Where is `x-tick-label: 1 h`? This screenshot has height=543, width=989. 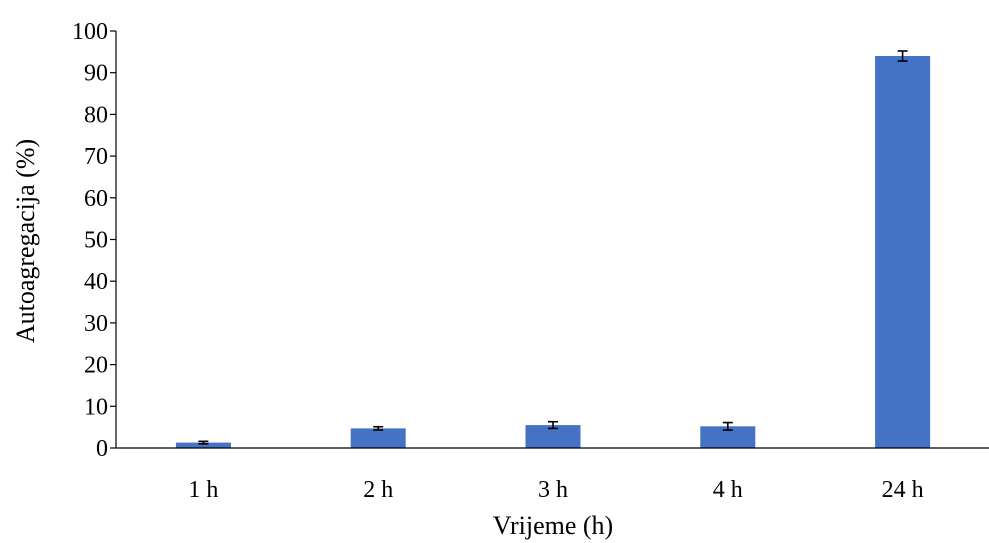
x-tick-label: 1 h is located at coordinates (203, 490).